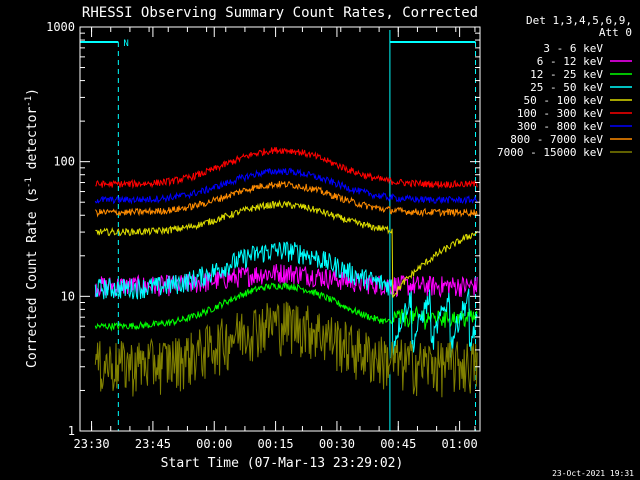 The height and width of the screenshot is (480, 640). I want to click on y-tick-label: 10, so click(68, 296).